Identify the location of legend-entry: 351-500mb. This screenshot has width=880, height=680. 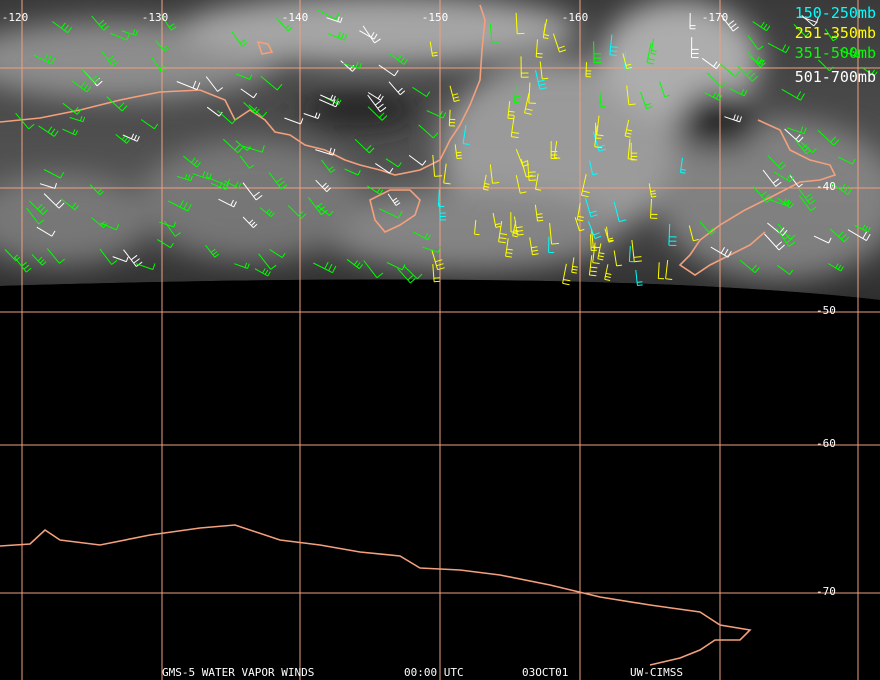
(835, 53).